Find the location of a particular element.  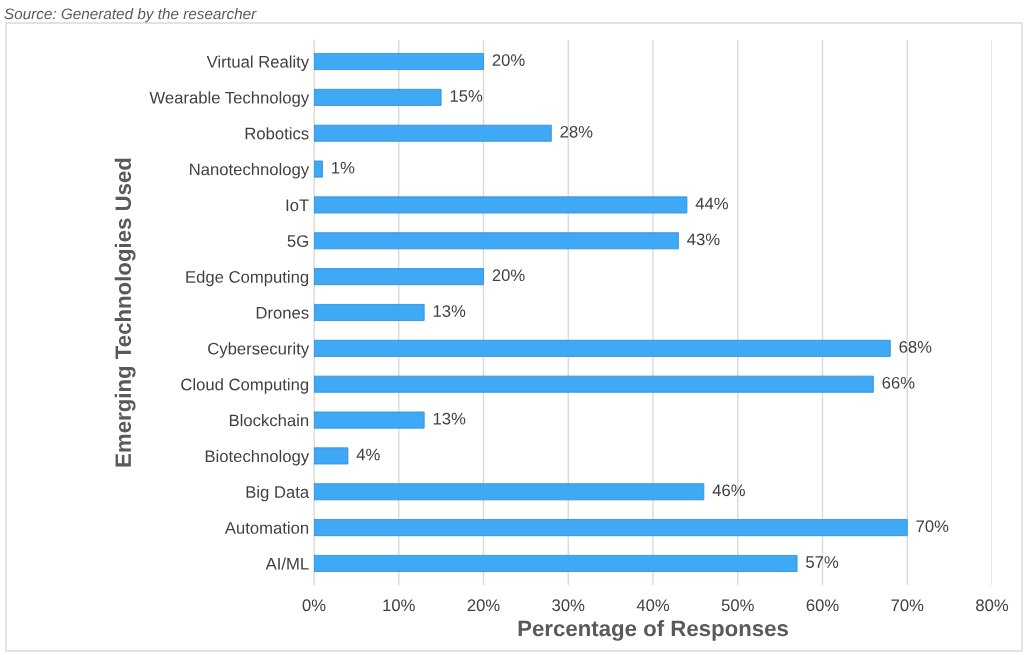

data-label: 1% is located at coordinates (343, 167).